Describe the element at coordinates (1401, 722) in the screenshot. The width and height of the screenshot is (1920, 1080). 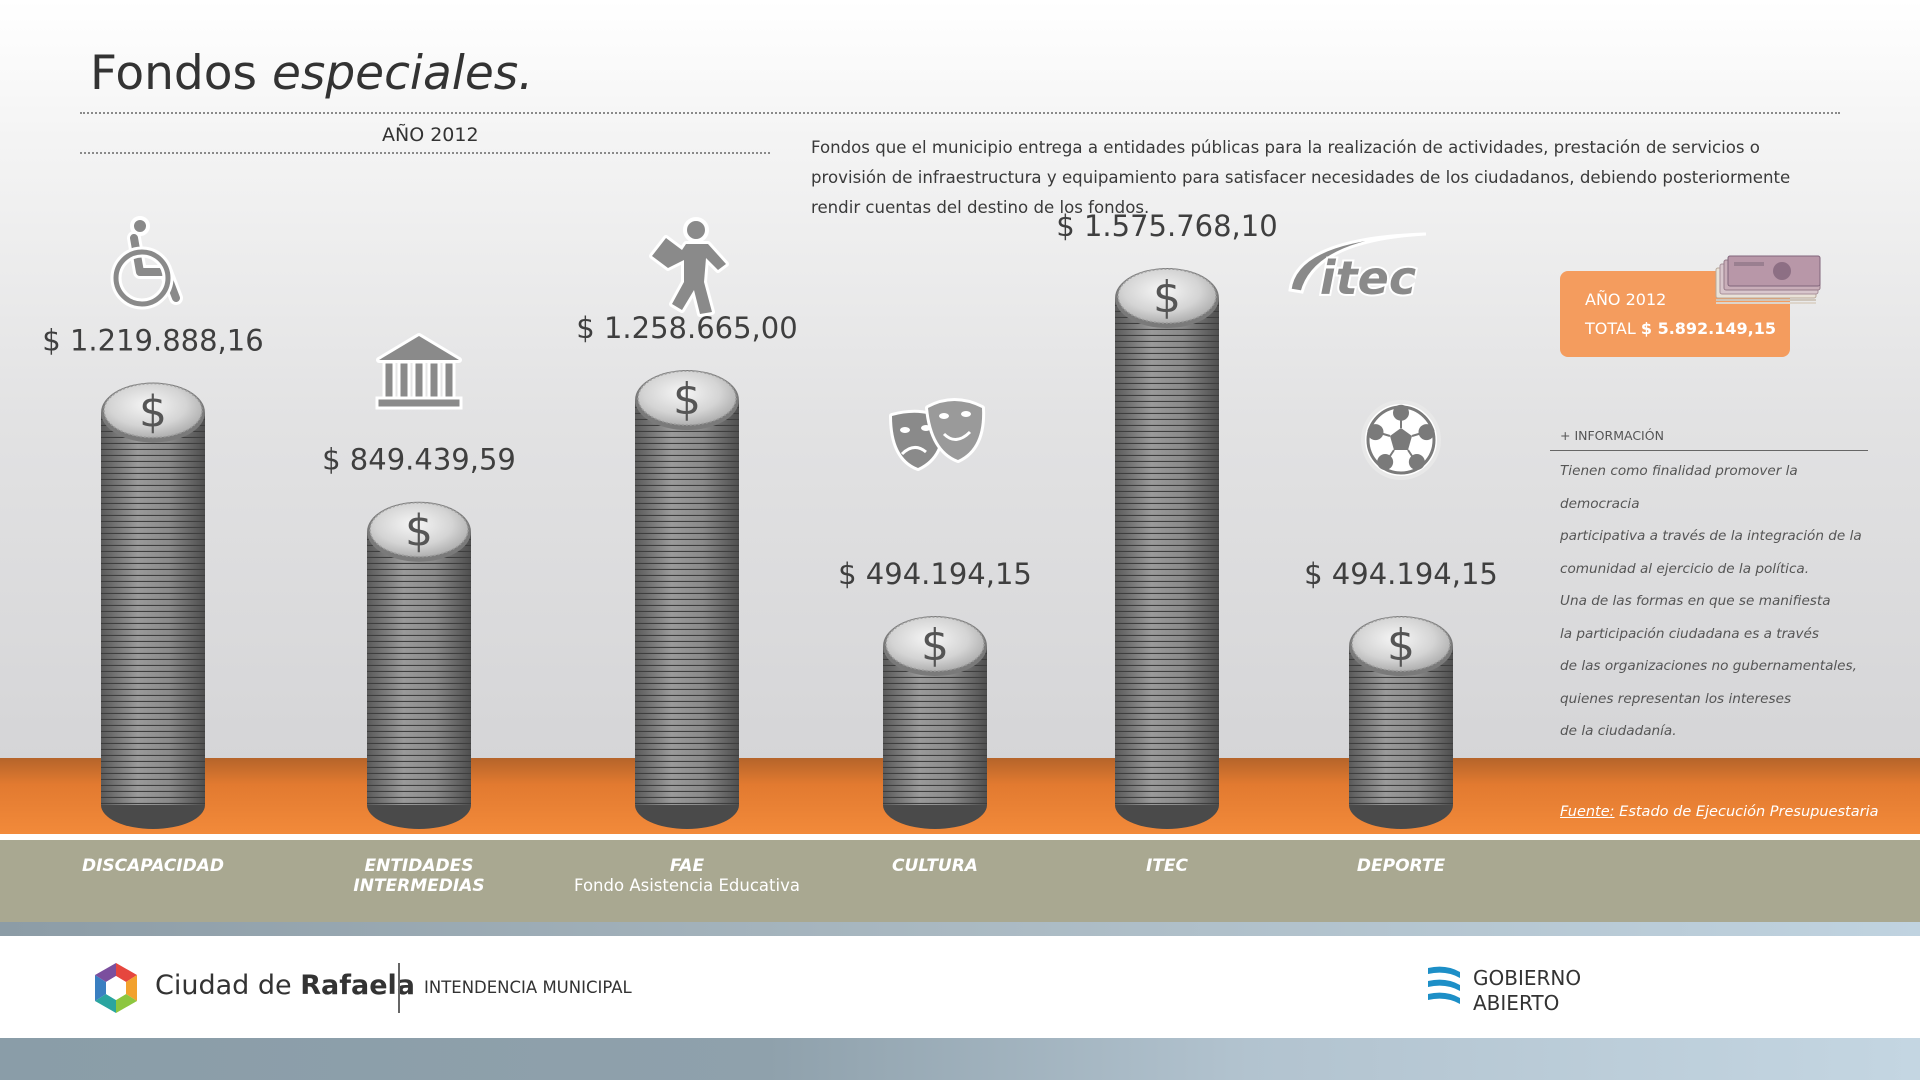
I see `coin-stack-deporte: $` at that location.